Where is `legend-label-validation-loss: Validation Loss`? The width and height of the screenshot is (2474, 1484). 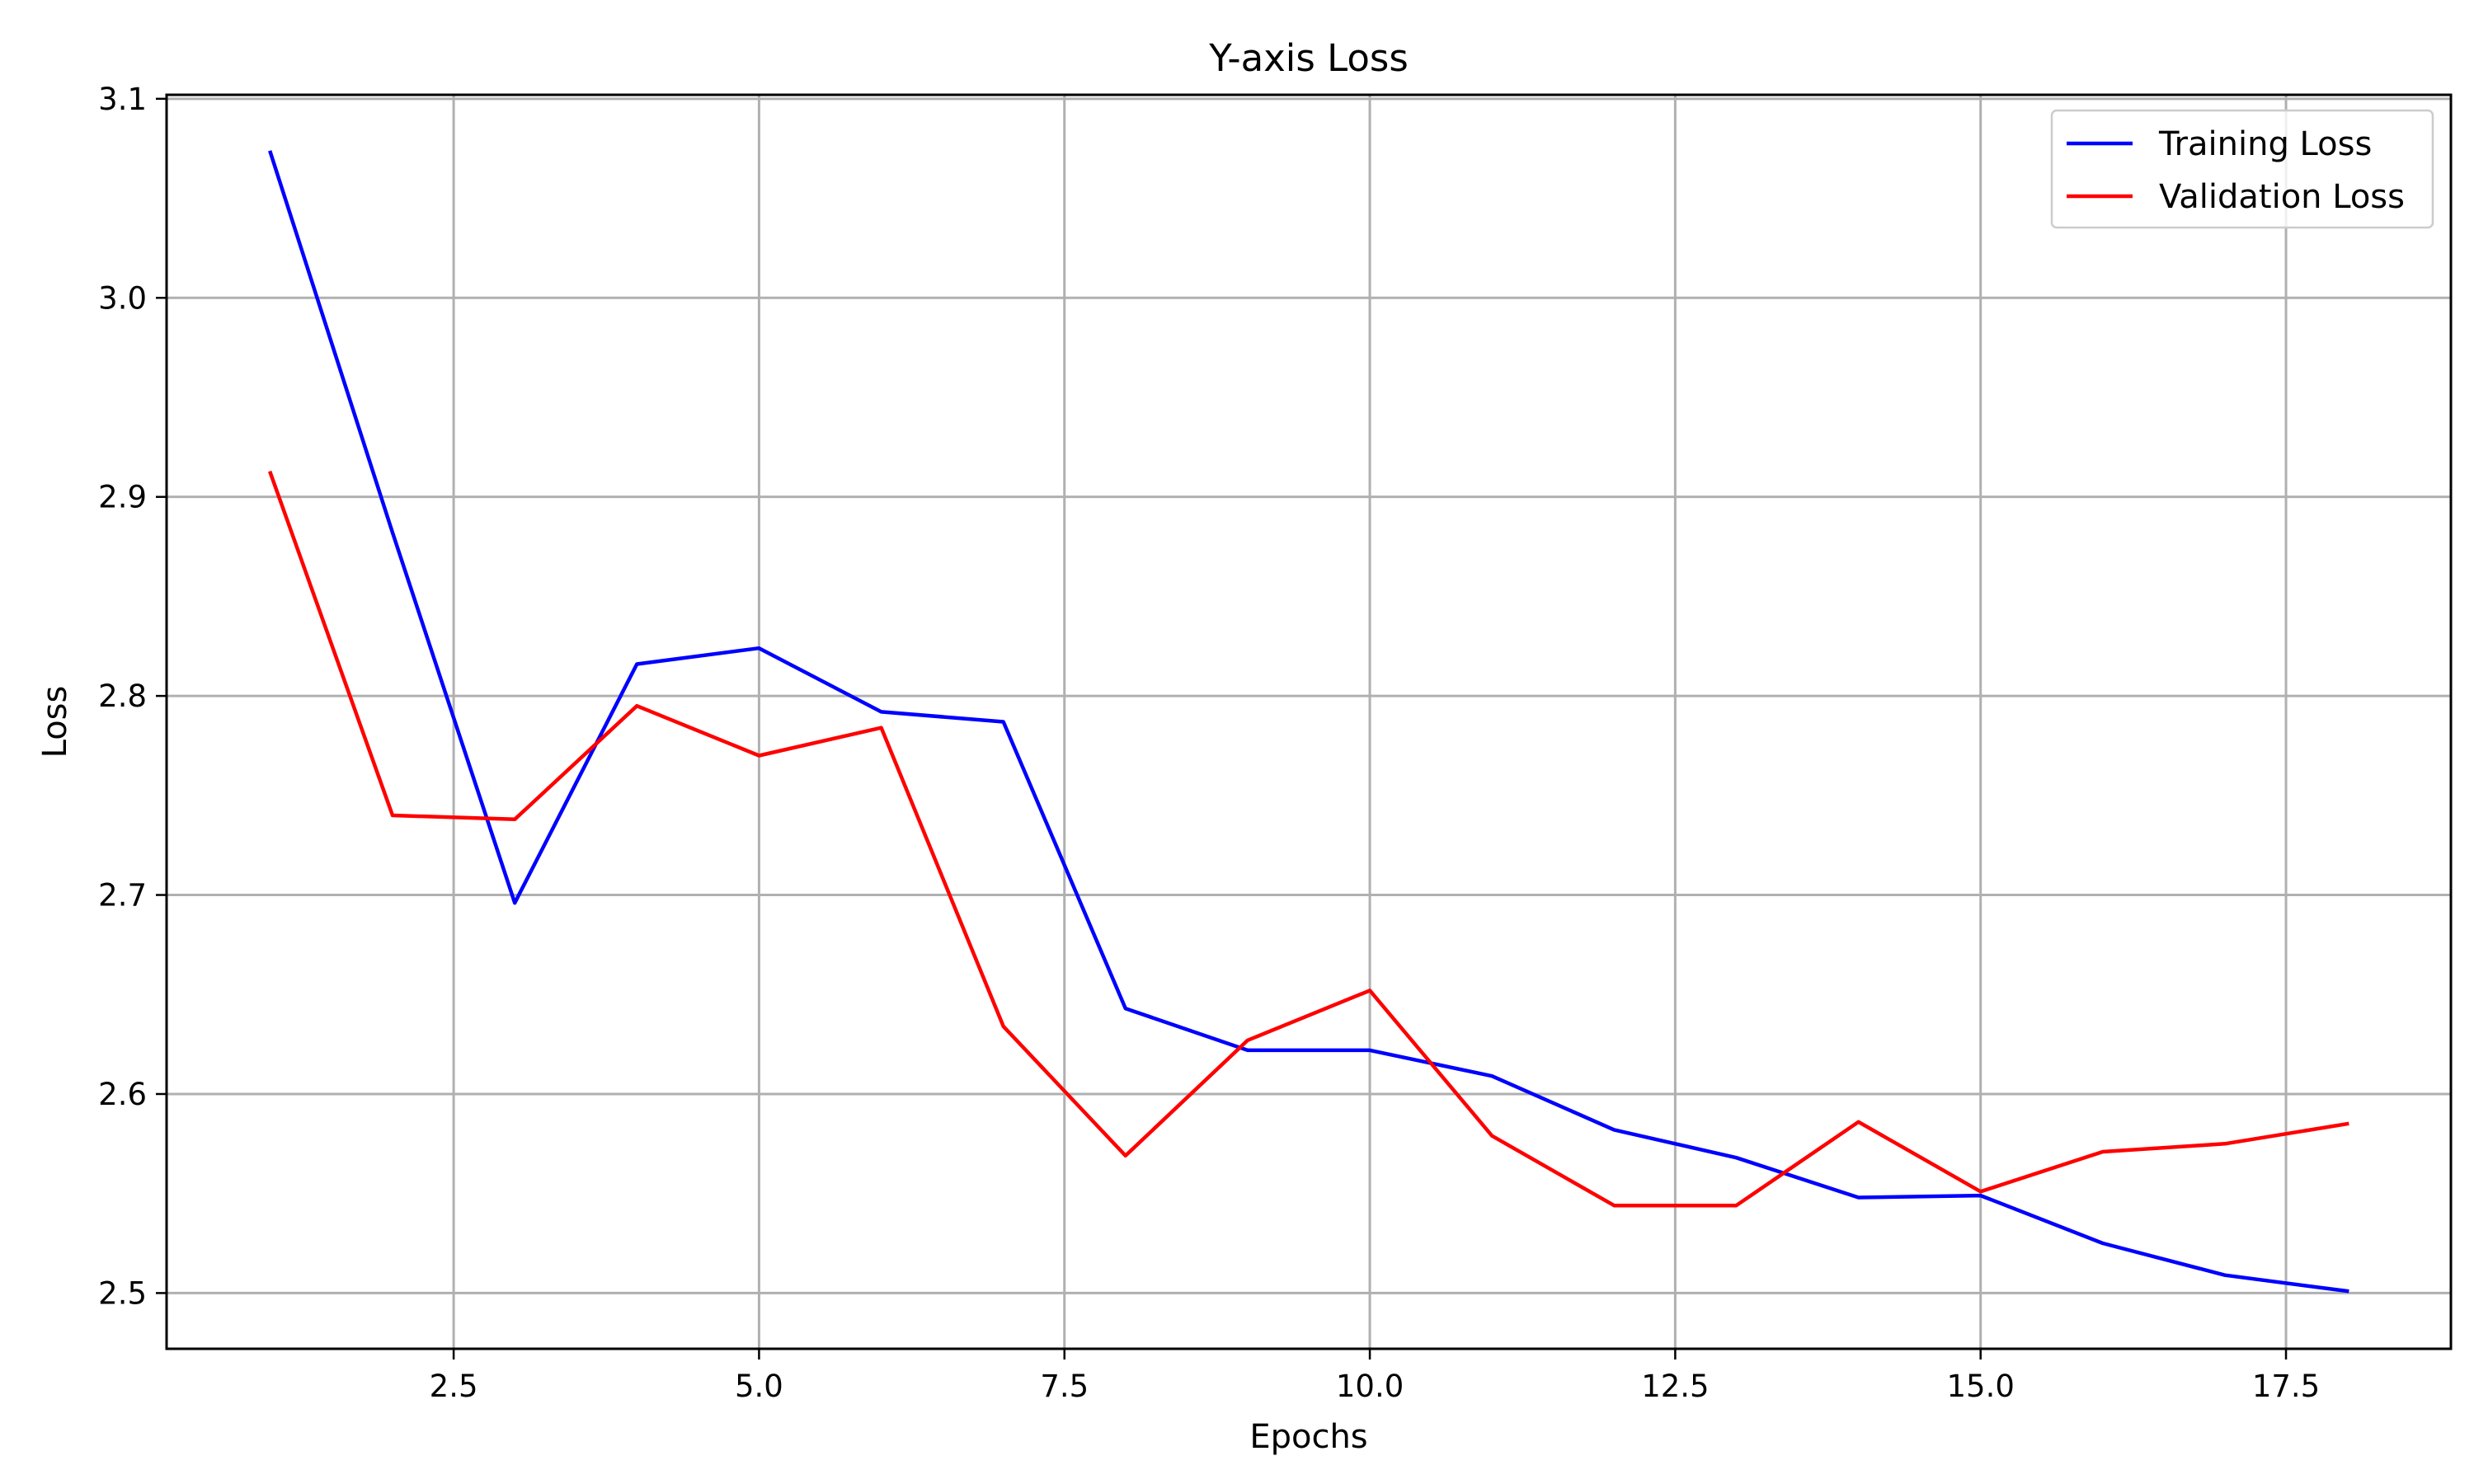 legend-label-validation-loss: Validation Loss is located at coordinates (2282, 197).